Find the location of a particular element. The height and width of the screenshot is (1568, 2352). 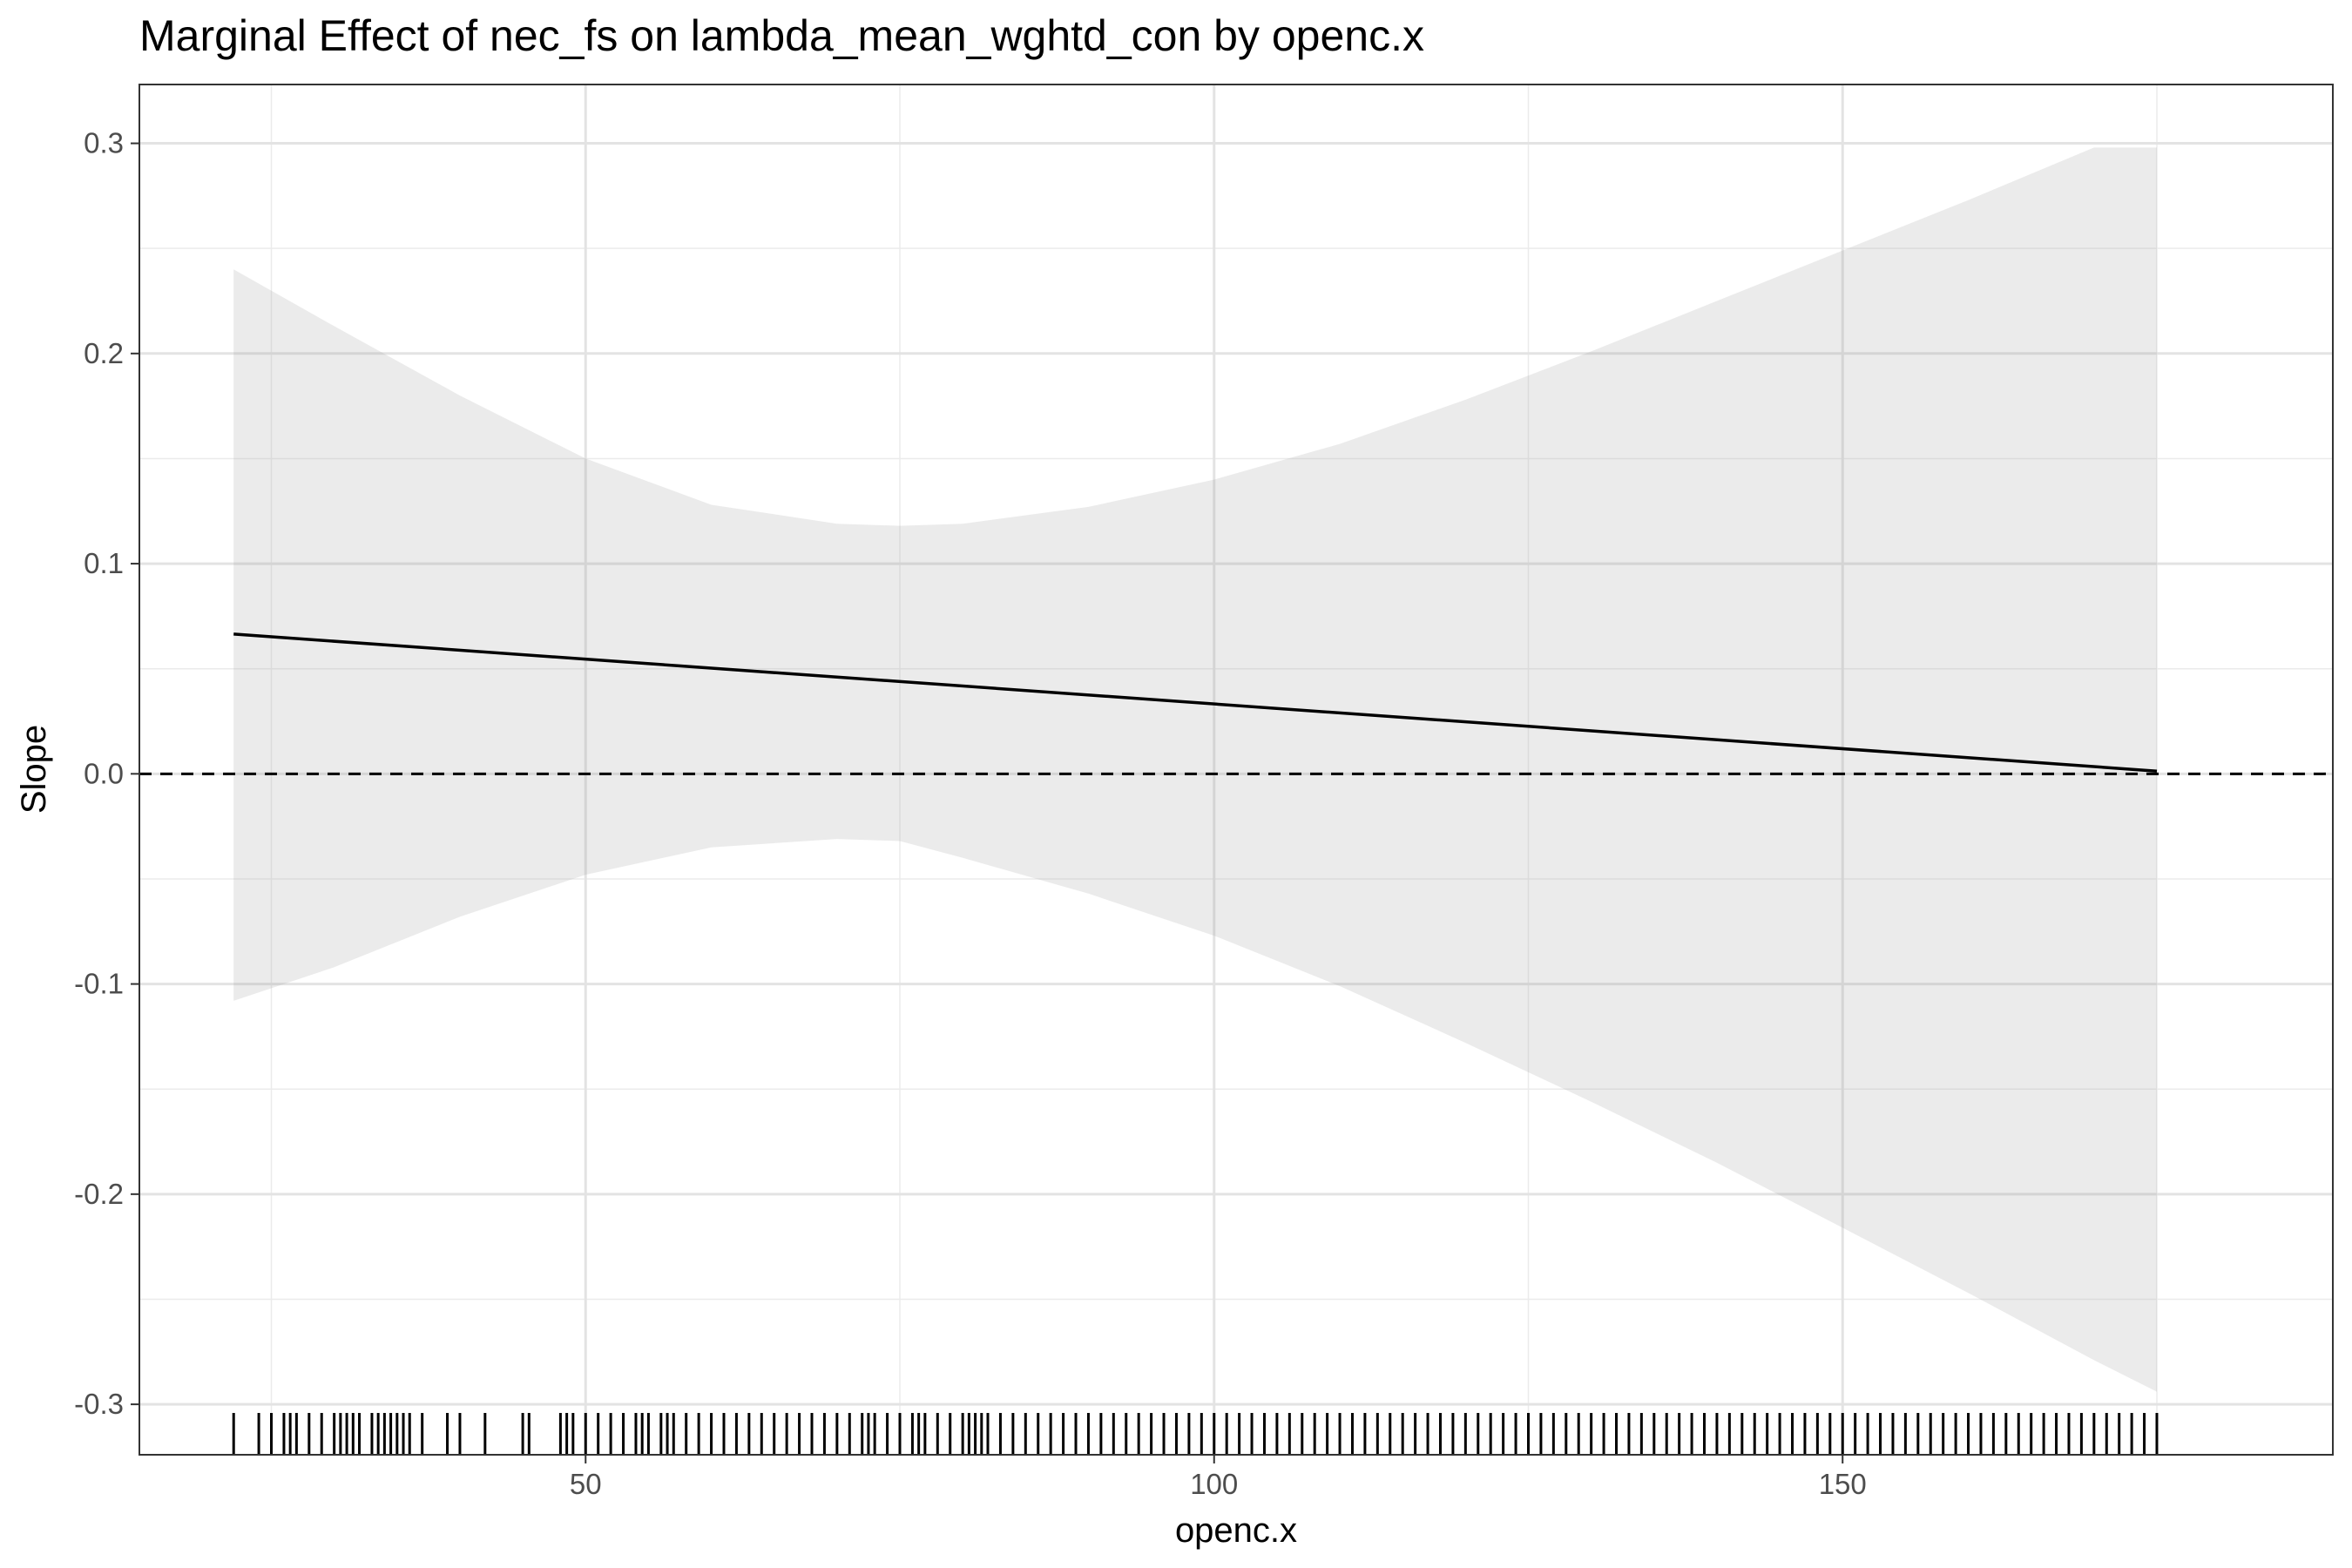

x-tick-label: 100 is located at coordinates (1214, 1484).